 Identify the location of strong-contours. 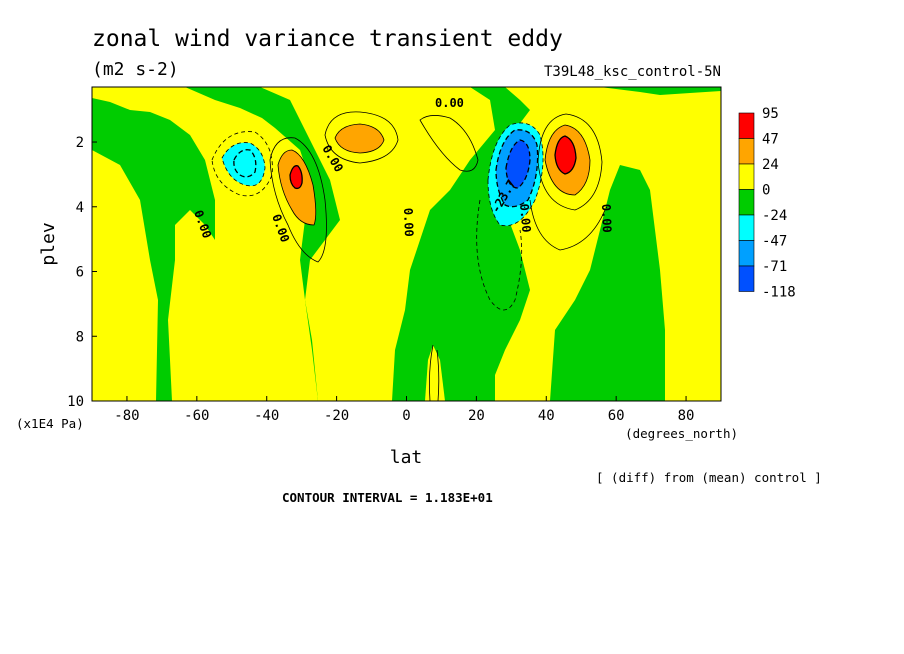
(405, 168).